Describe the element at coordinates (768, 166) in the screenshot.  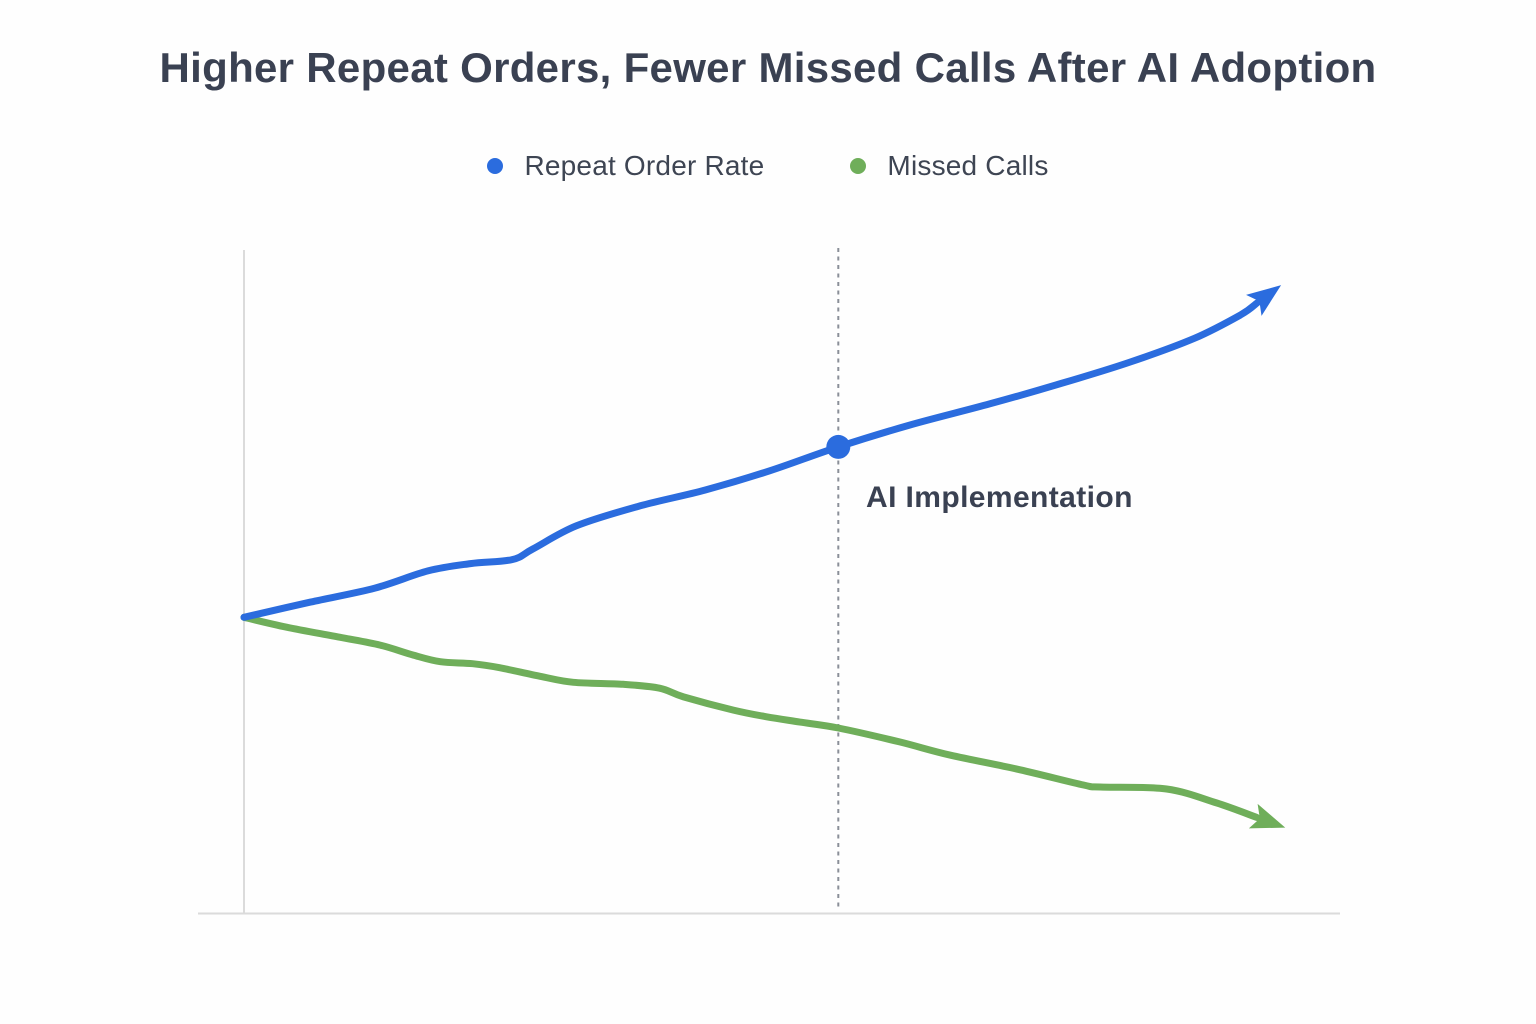
I see `legend: Repeat Order Rate Missed Calls` at that location.